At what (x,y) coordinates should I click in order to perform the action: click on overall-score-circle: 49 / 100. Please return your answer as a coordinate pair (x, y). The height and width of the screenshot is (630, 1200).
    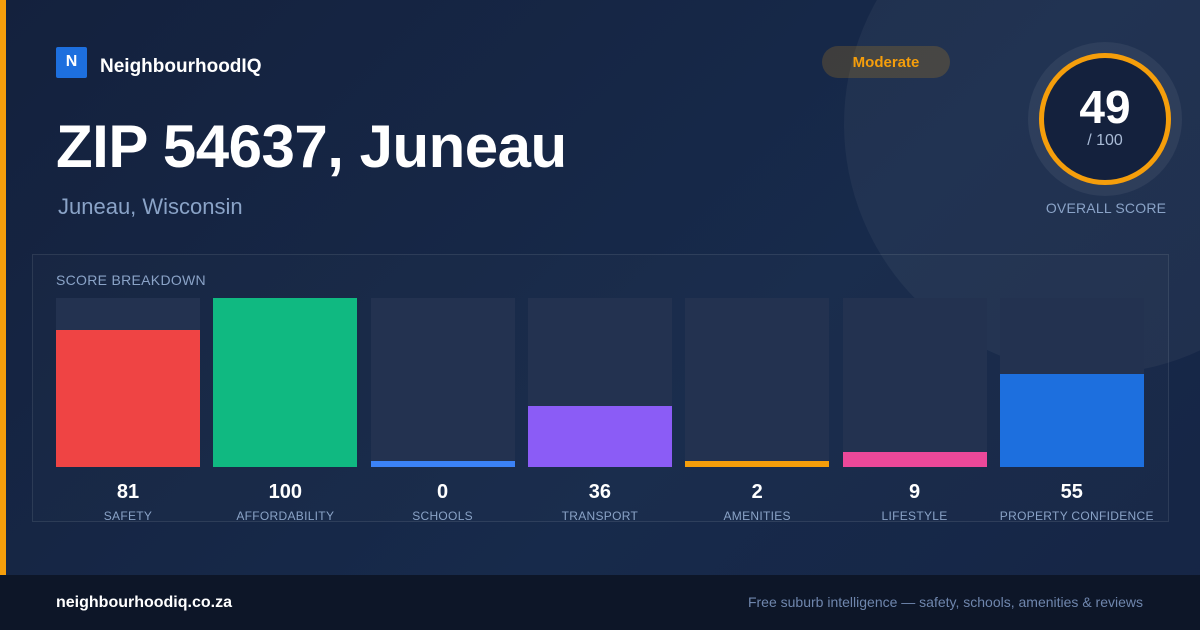
    Looking at the image, I should click on (1105, 119).